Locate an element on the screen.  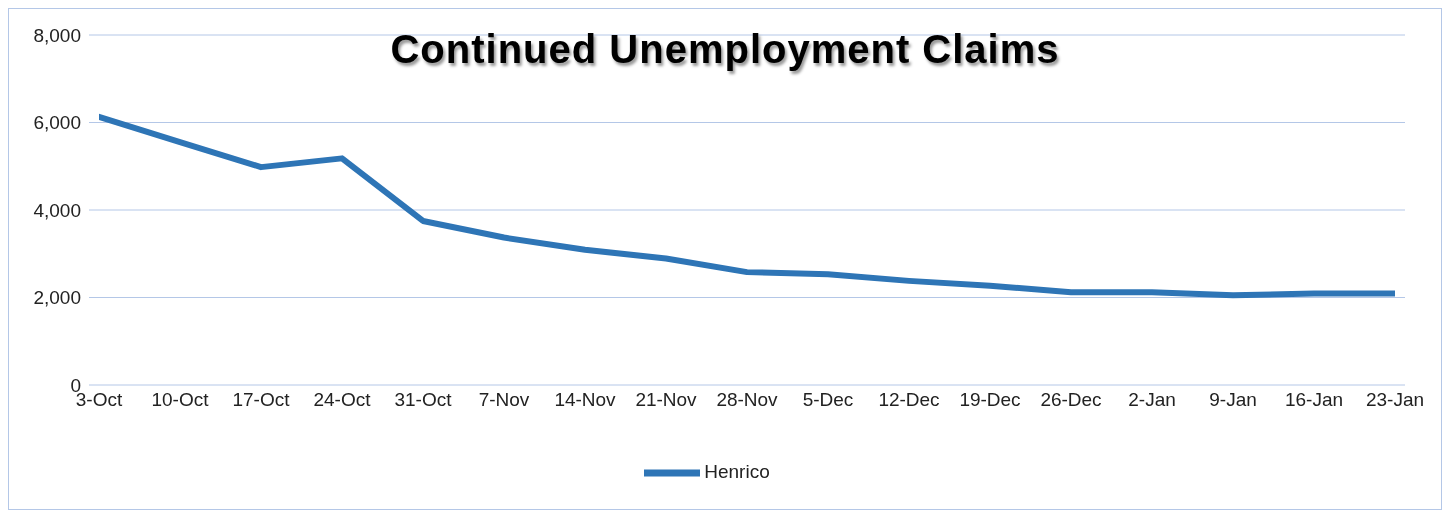
x-tick-label: 12-Dec is located at coordinates (909, 400).